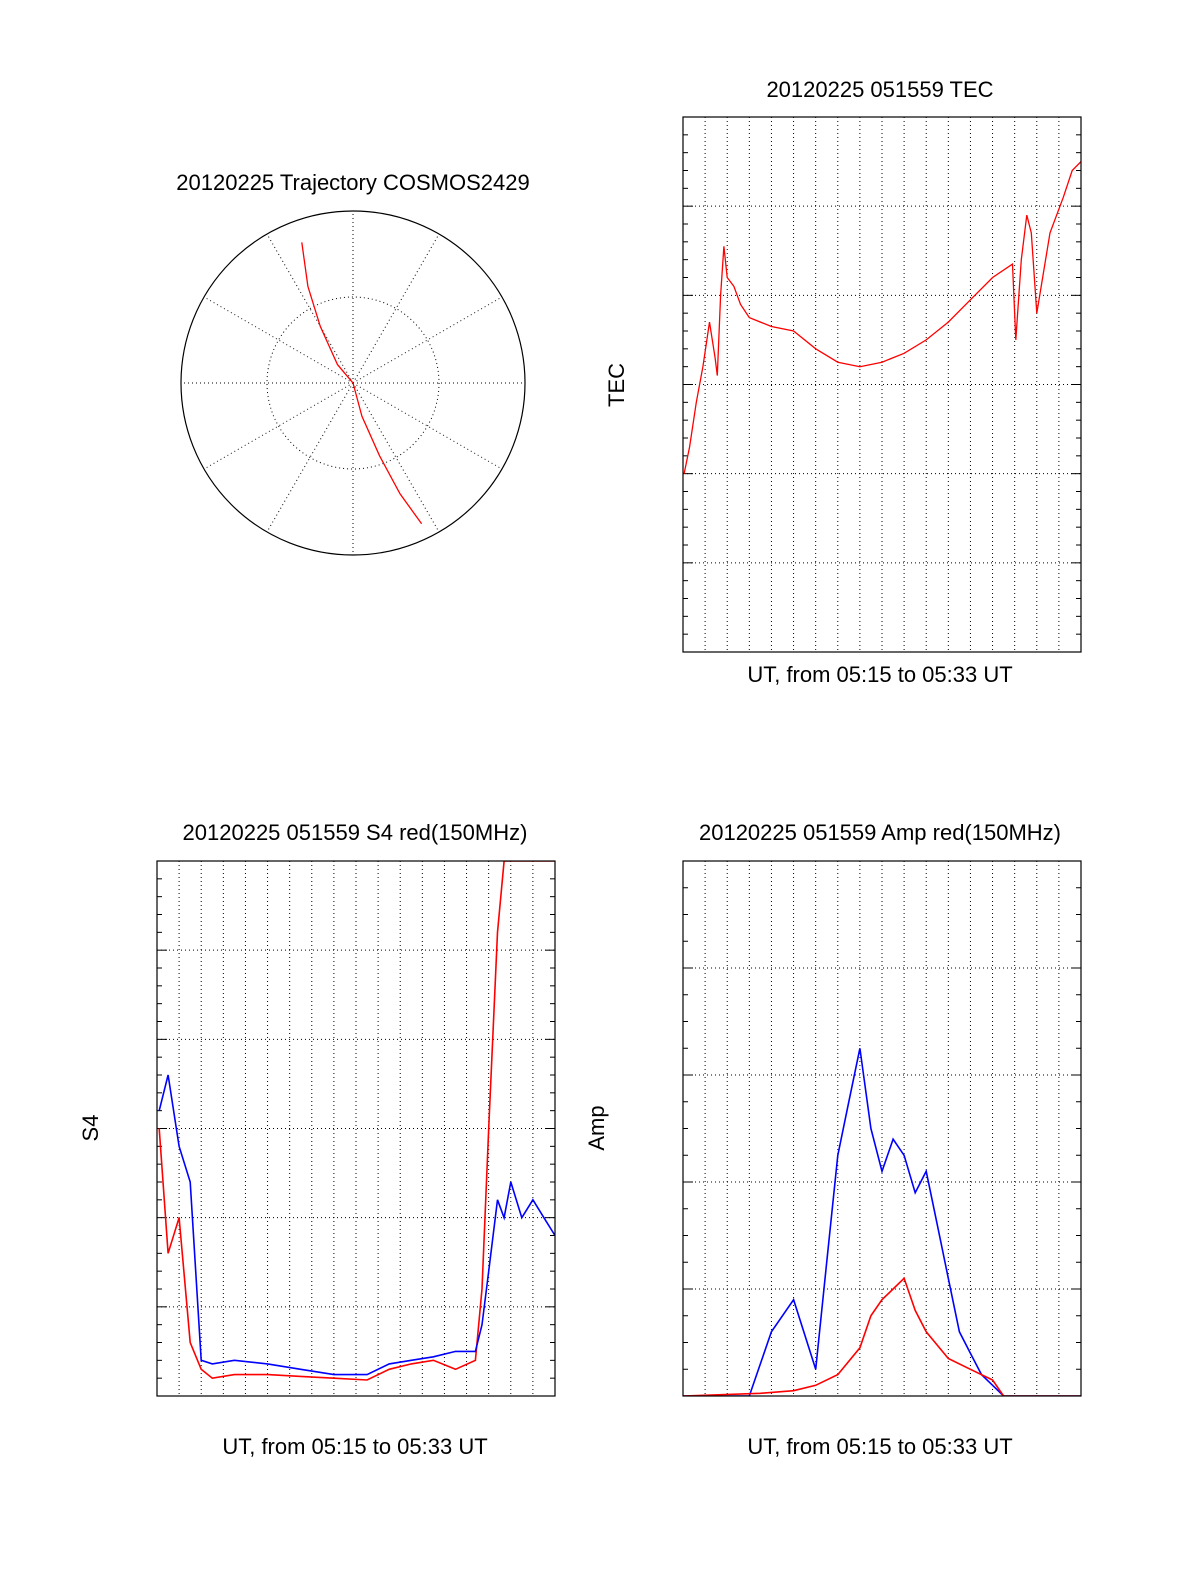 This screenshot has height=1575, width=1200. What do you see at coordinates (879, 1446) in the screenshot?
I see `amp-xlabel: UT, from 05:15 to 05:33 UT` at bounding box center [879, 1446].